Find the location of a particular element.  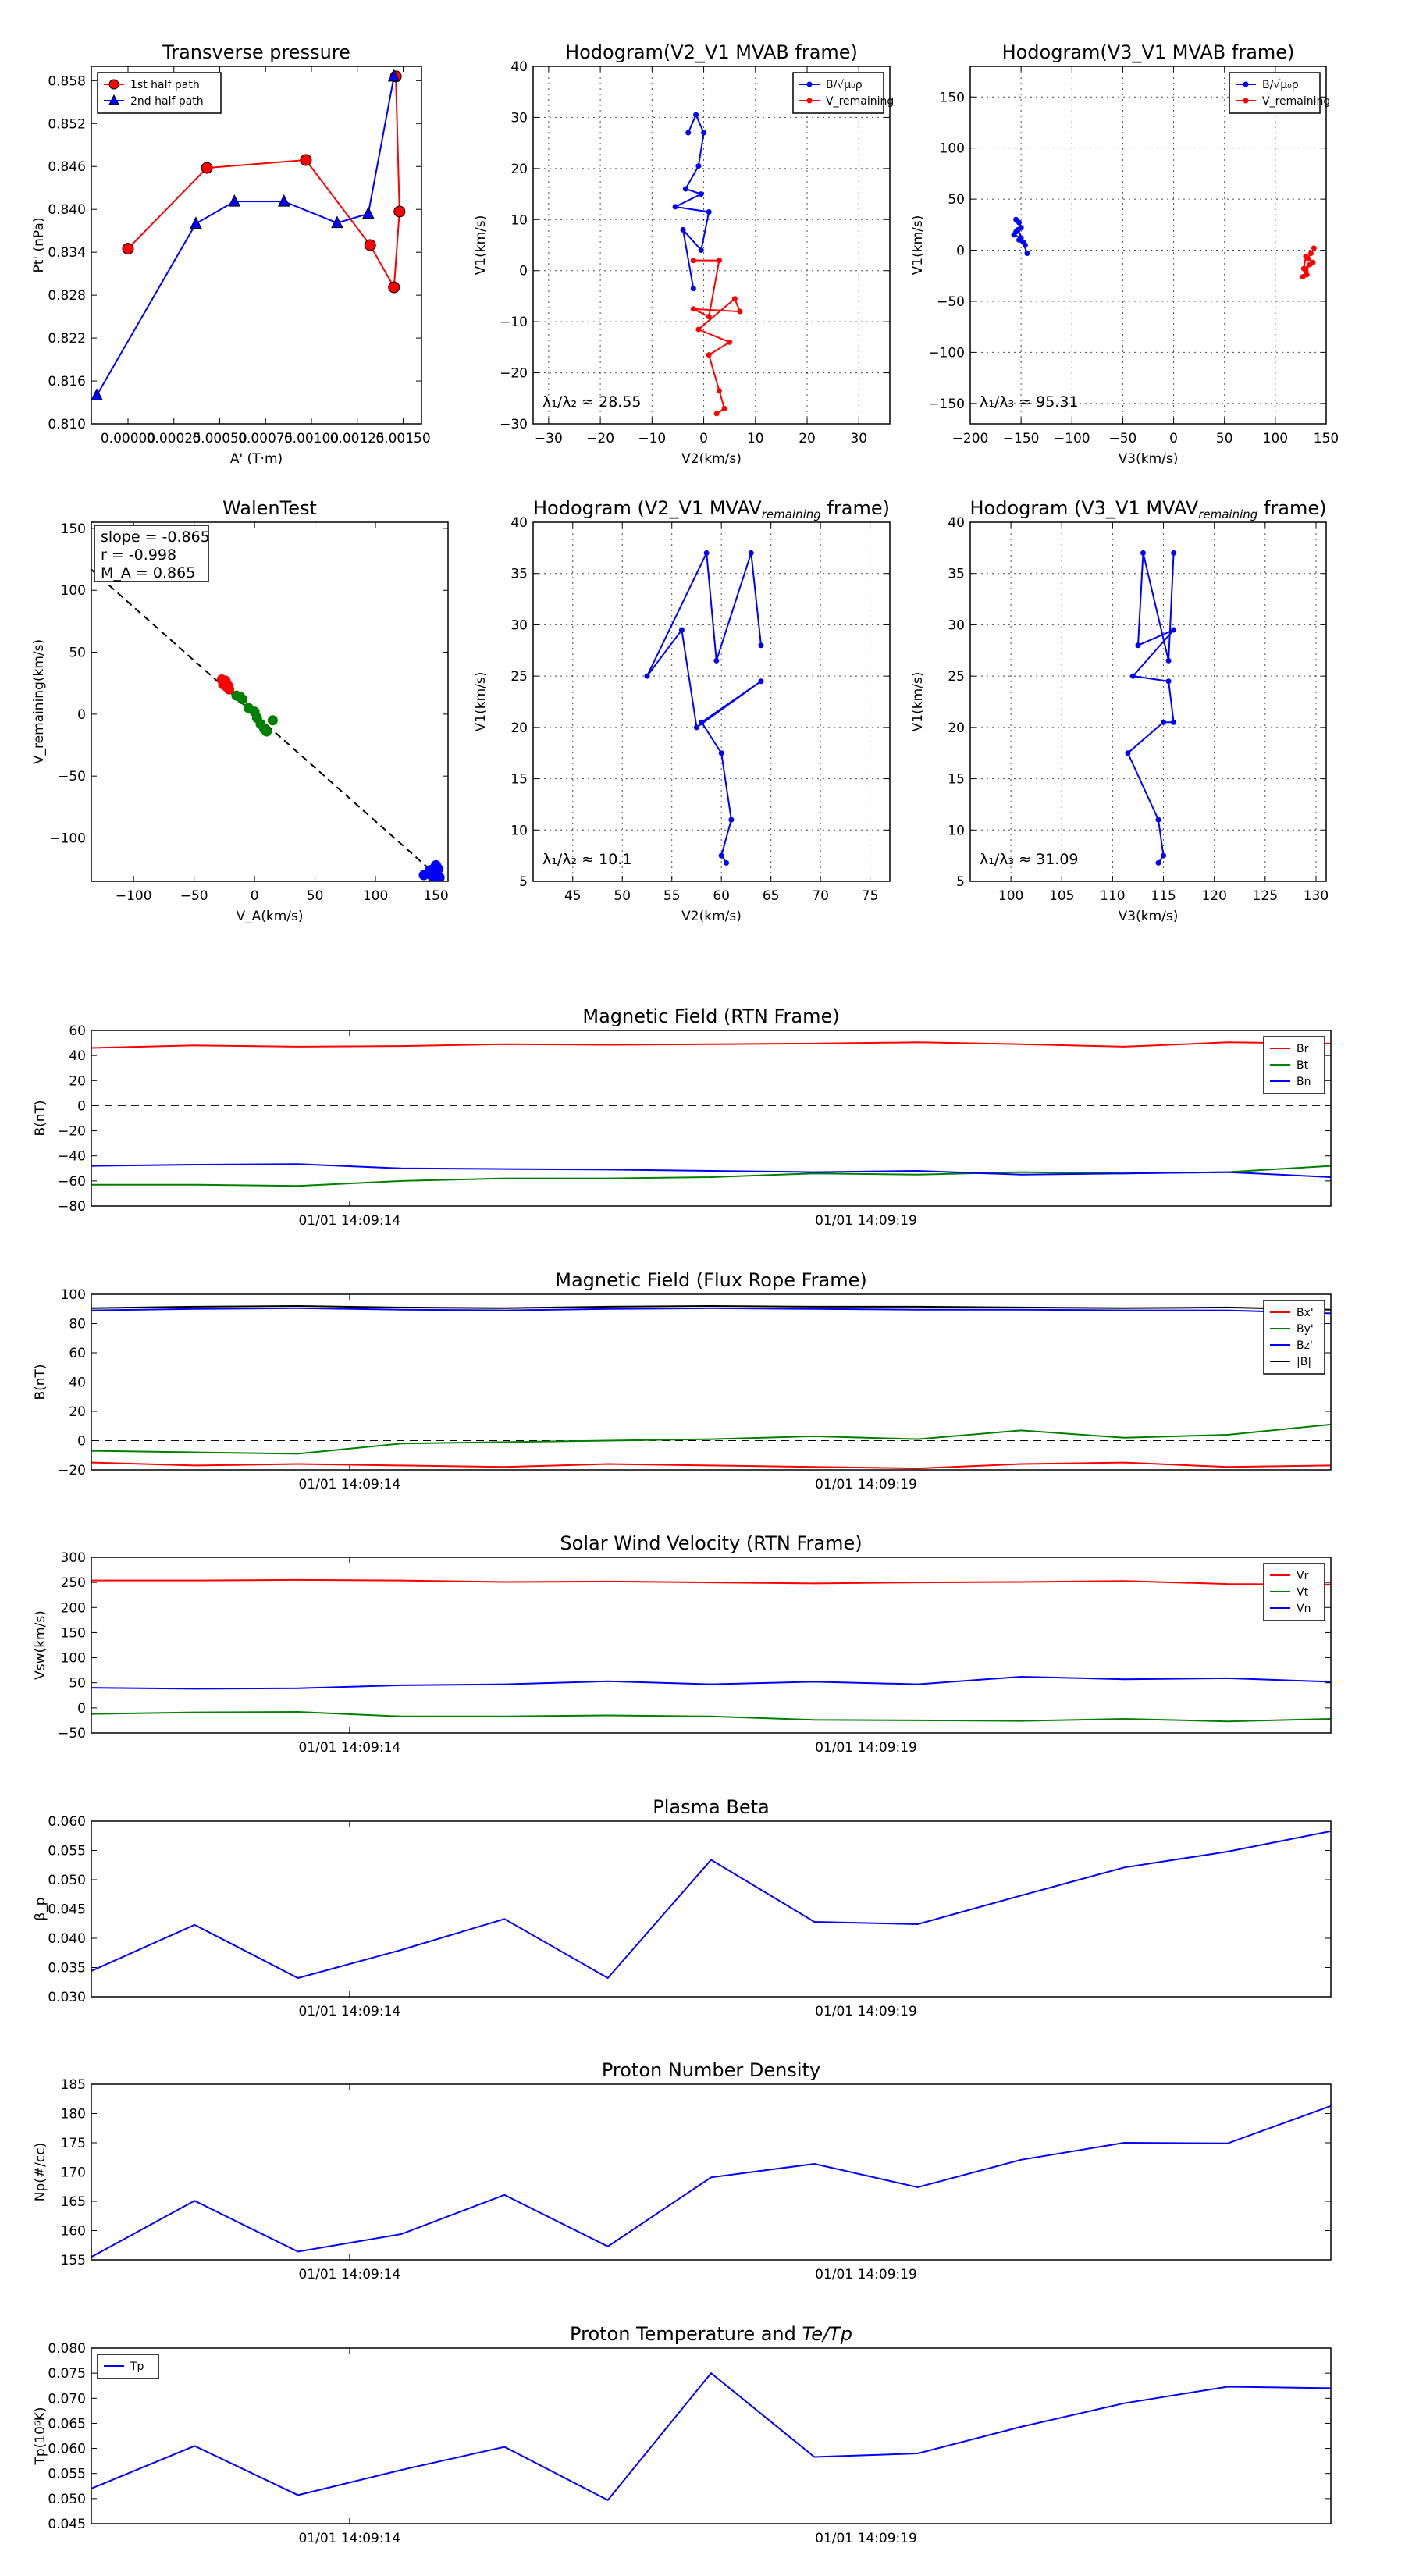

proton-number-density-ytick-label-2: 165 is located at coordinates (73, 2202).